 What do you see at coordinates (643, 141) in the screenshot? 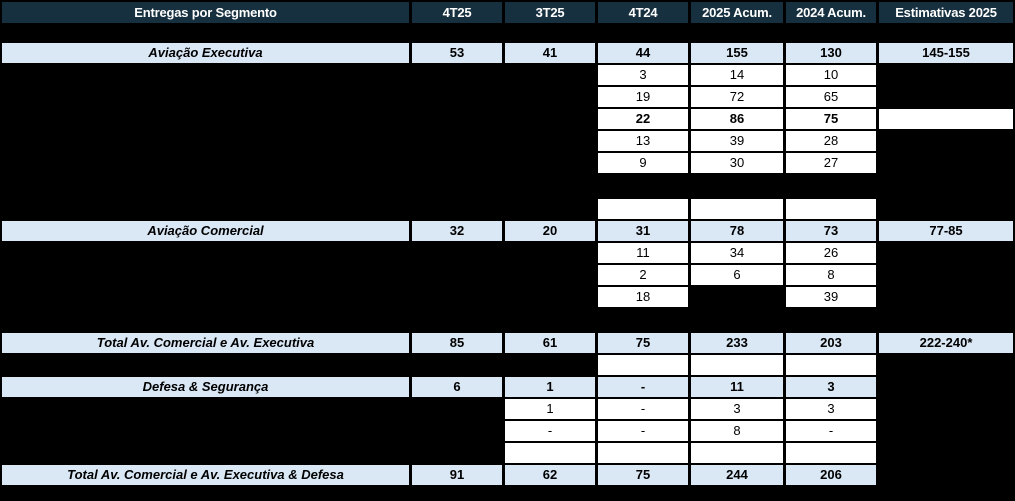
I see `value-cell: 13` at bounding box center [643, 141].